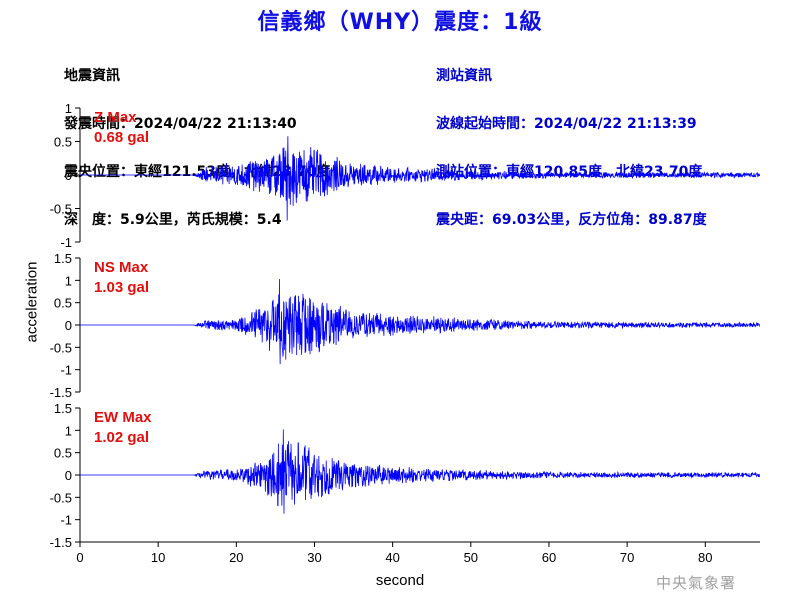 This screenshot has width=800, height=600. I want to click on x-tick-label: 0, so click(79, 557).